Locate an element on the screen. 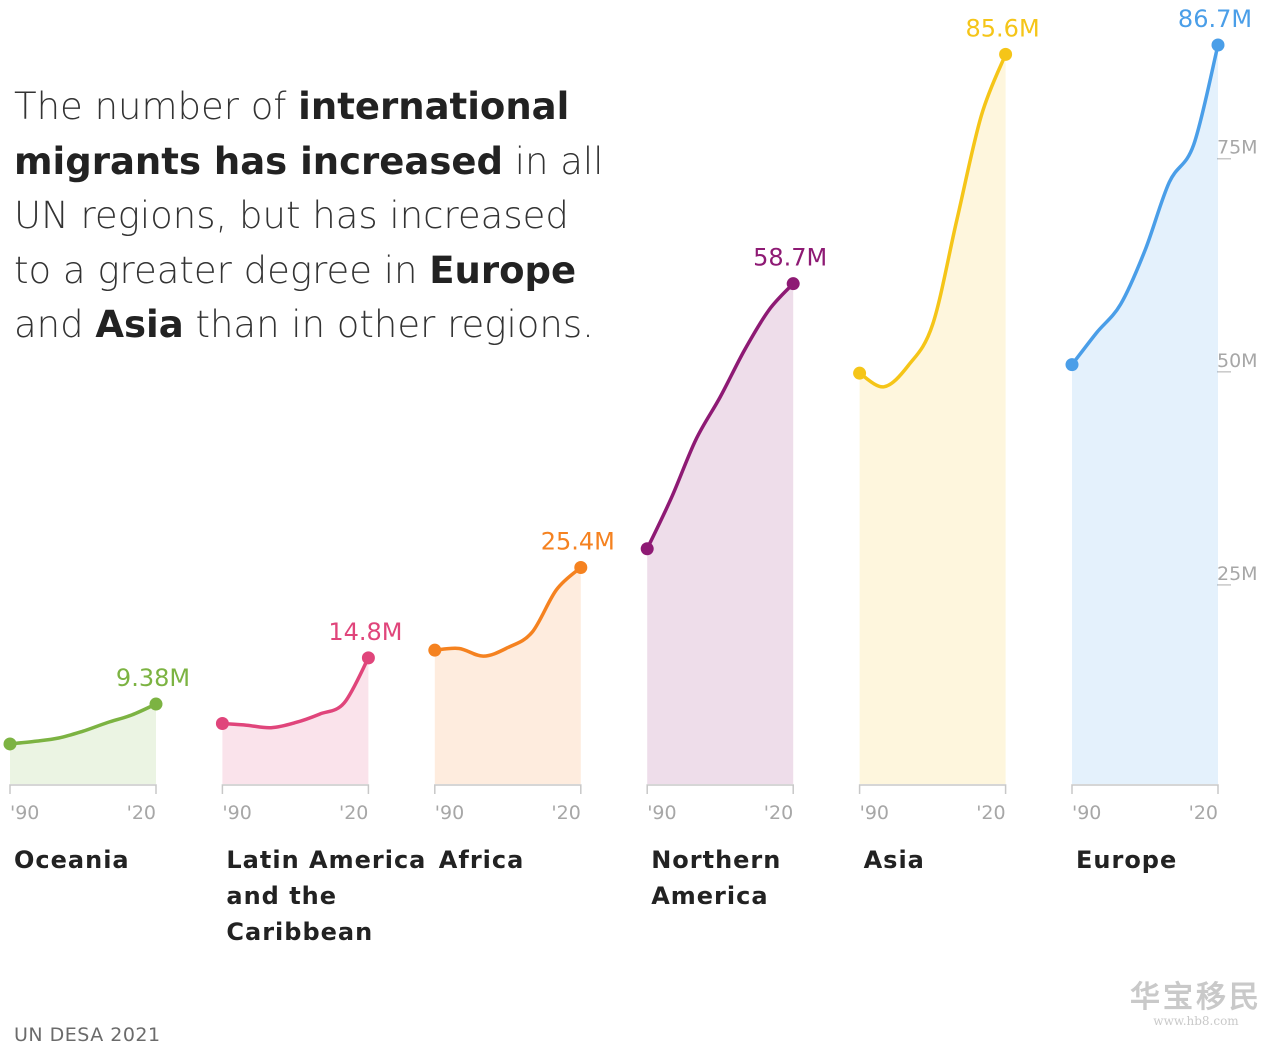 Image resolution: width=1282 pixels, height=1046 pixels. line-northern-america is located at coordinates (720, 416).